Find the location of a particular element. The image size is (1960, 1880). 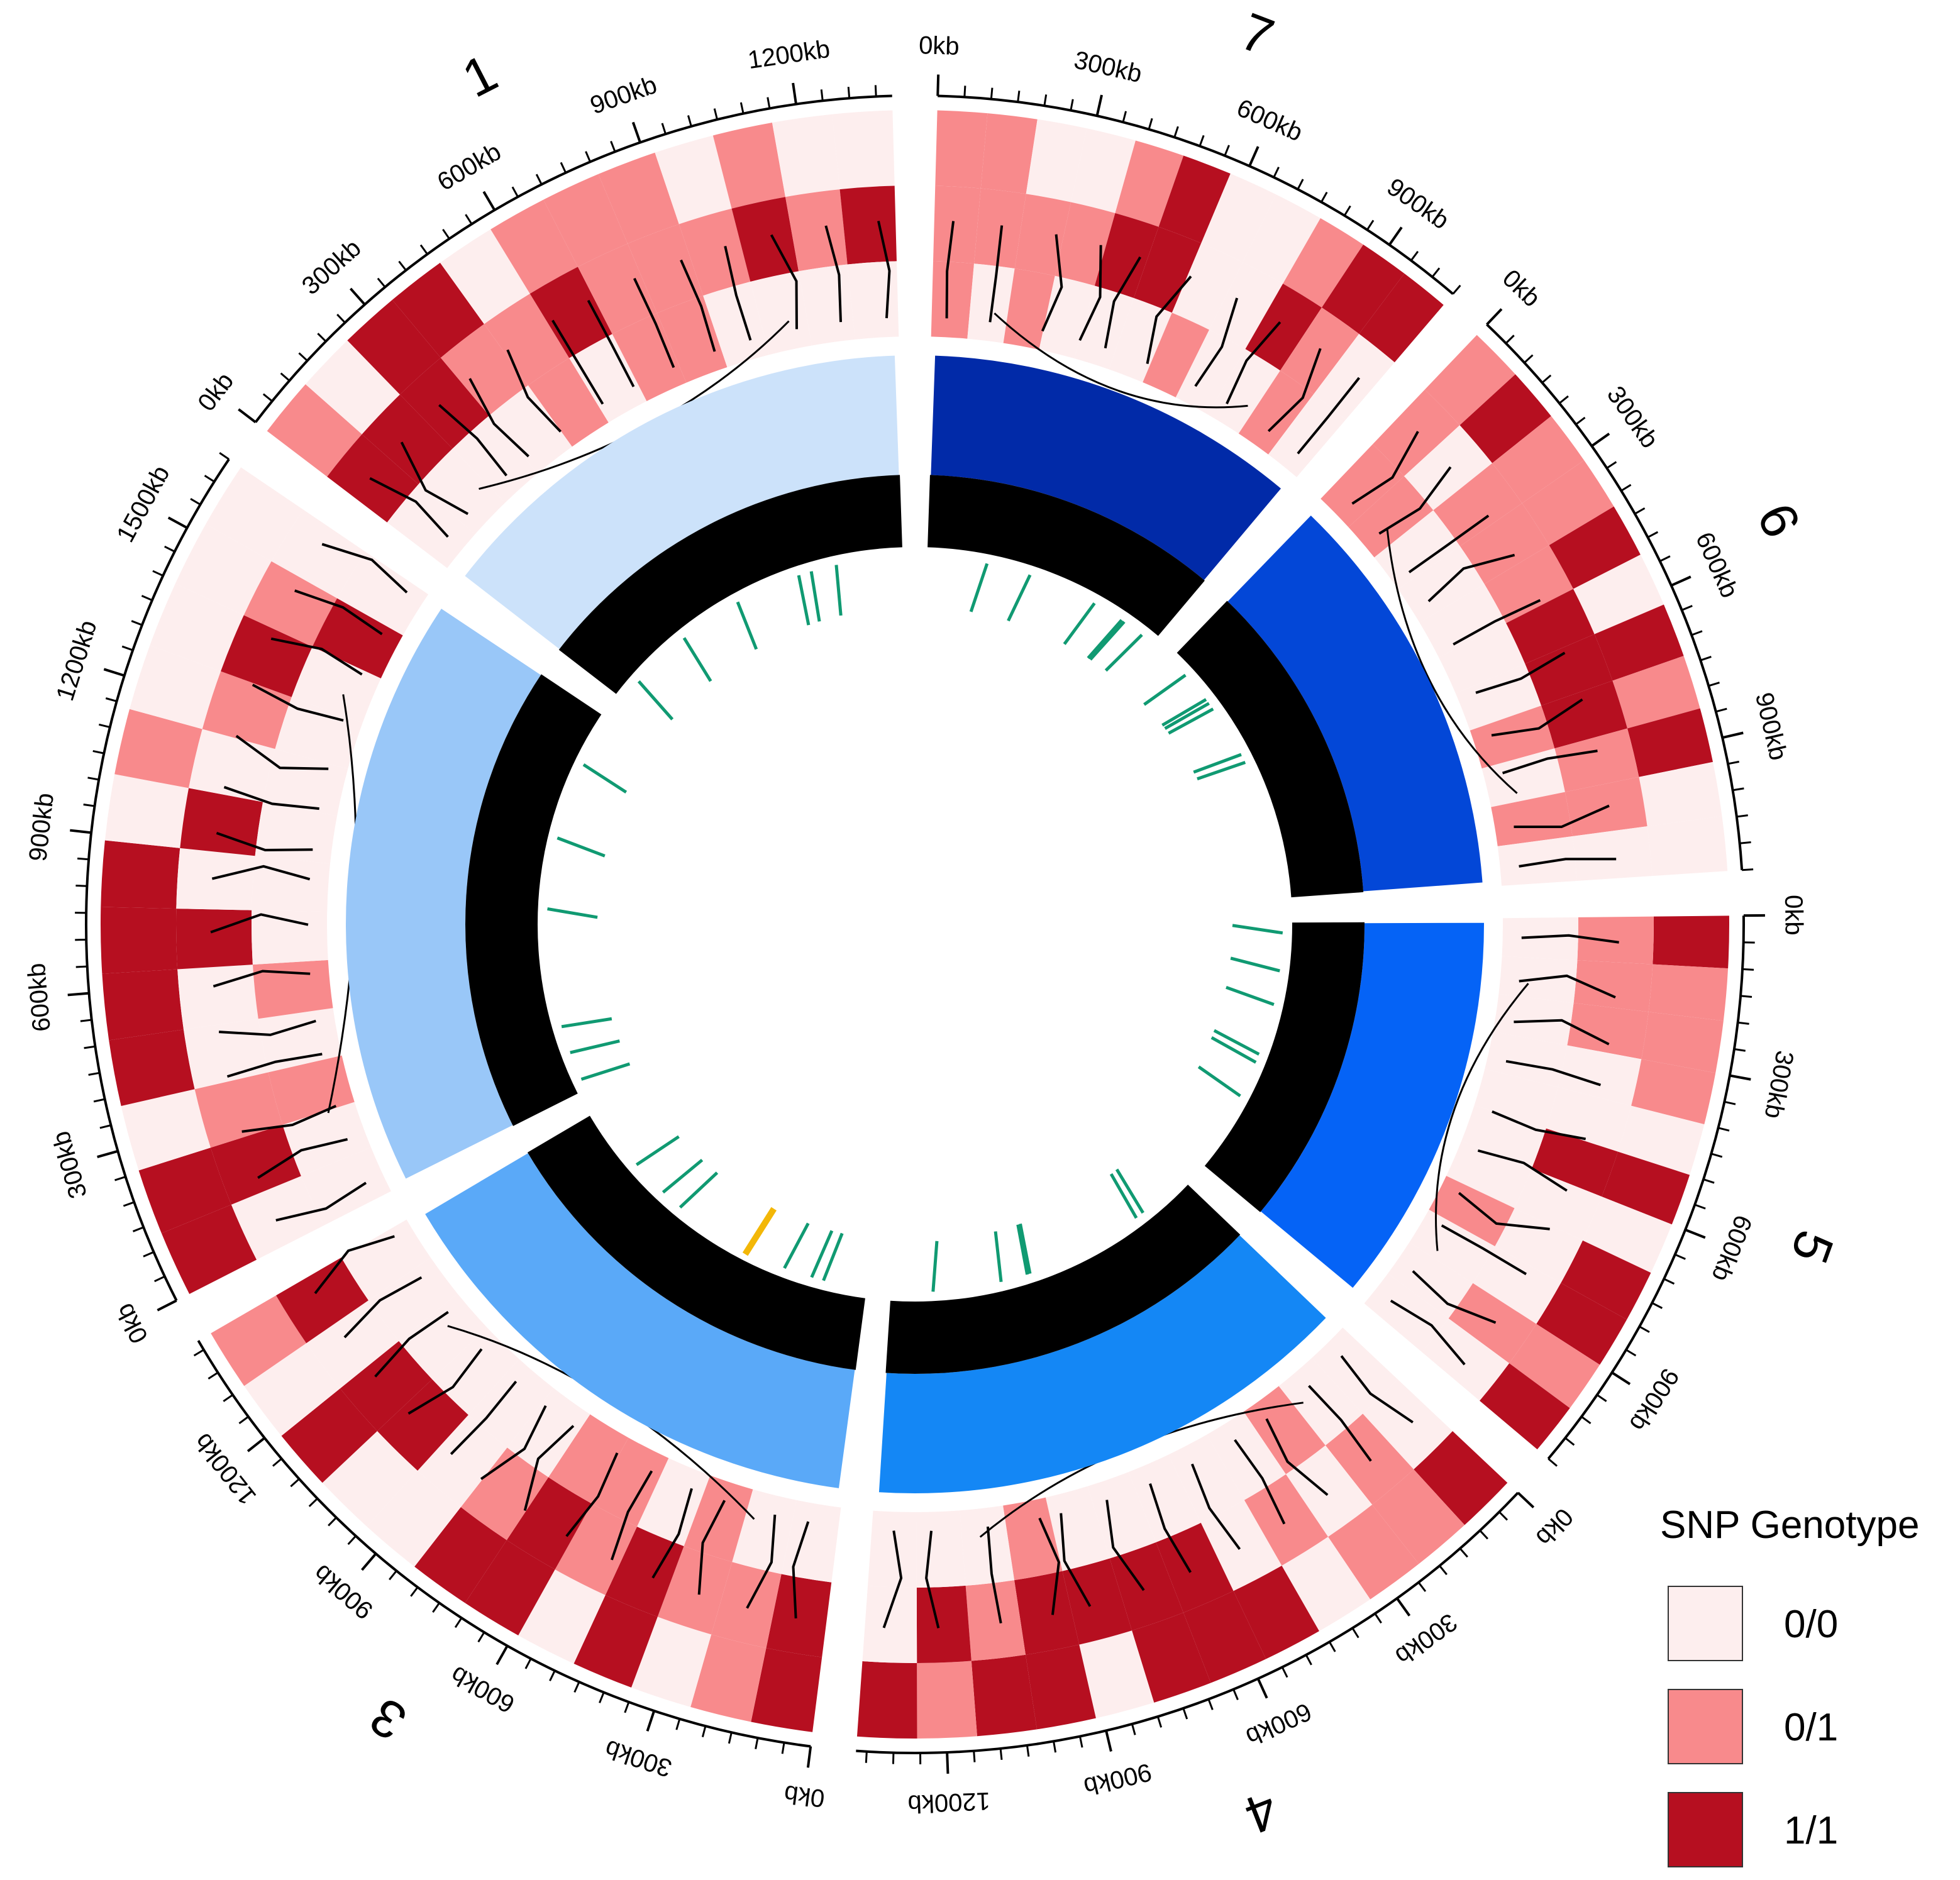

tick-label-chr5-900: 900kb is located at coordinates (1654, 1399).